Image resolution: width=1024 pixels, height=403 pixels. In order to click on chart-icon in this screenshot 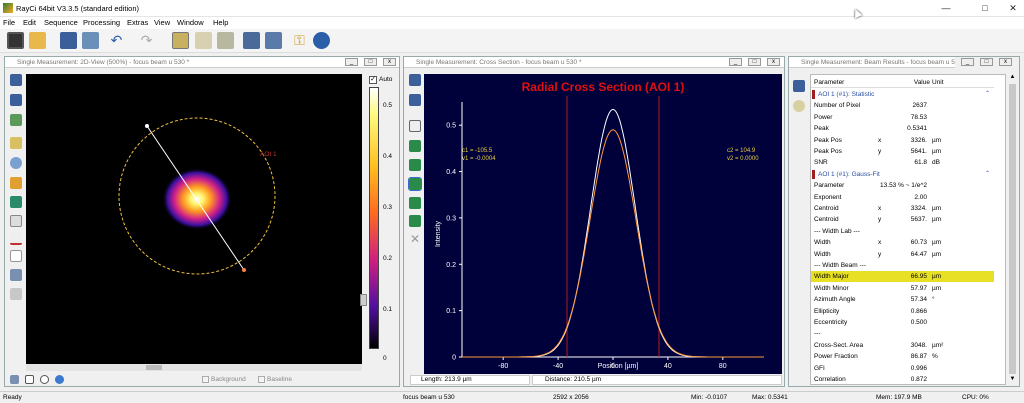, I will do `click(16, 239)`.